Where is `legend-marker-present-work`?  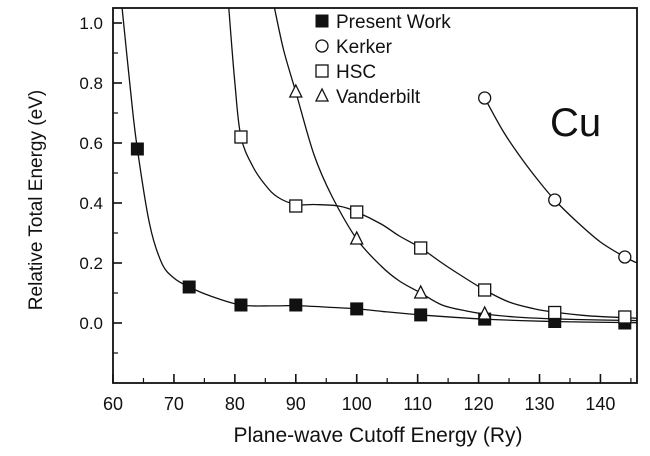 legend-marker-present-work is located at coordinates (322, 21).